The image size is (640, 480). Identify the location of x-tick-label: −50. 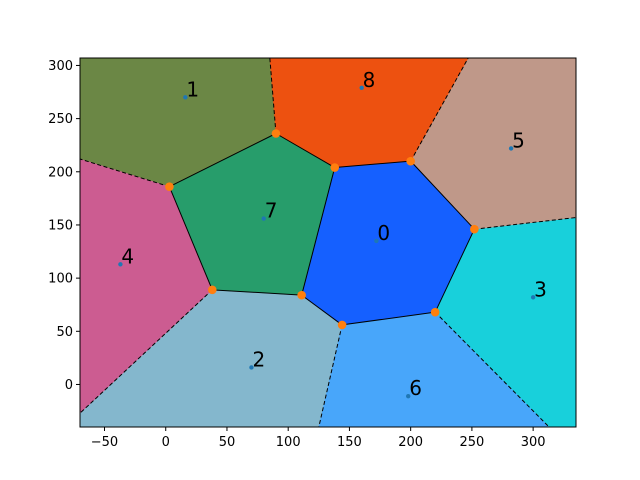
(104, 442).